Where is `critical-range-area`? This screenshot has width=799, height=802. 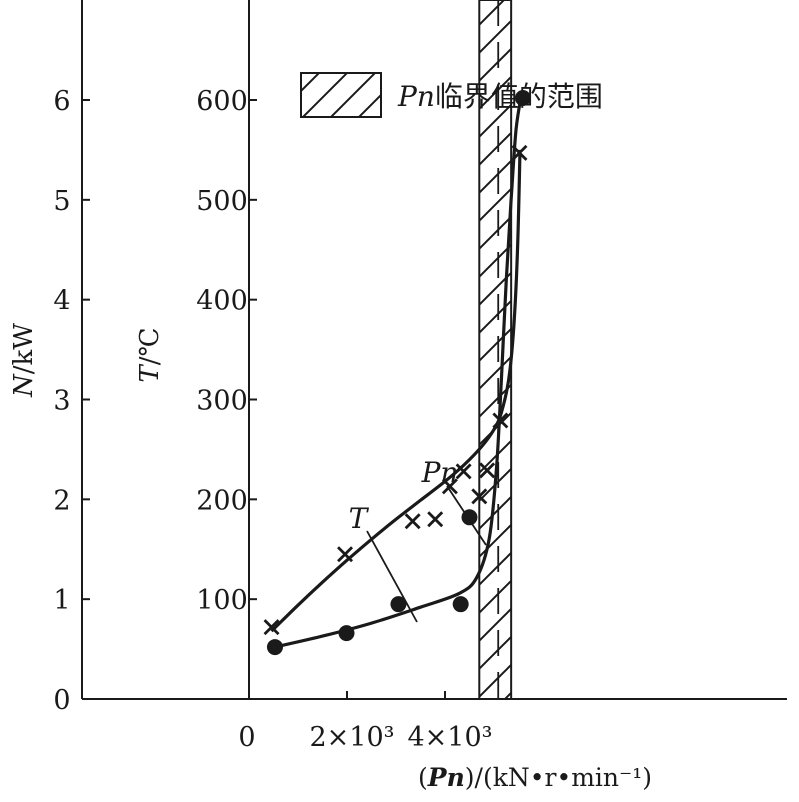
critical-range-area is located at coordinates (495, 350).